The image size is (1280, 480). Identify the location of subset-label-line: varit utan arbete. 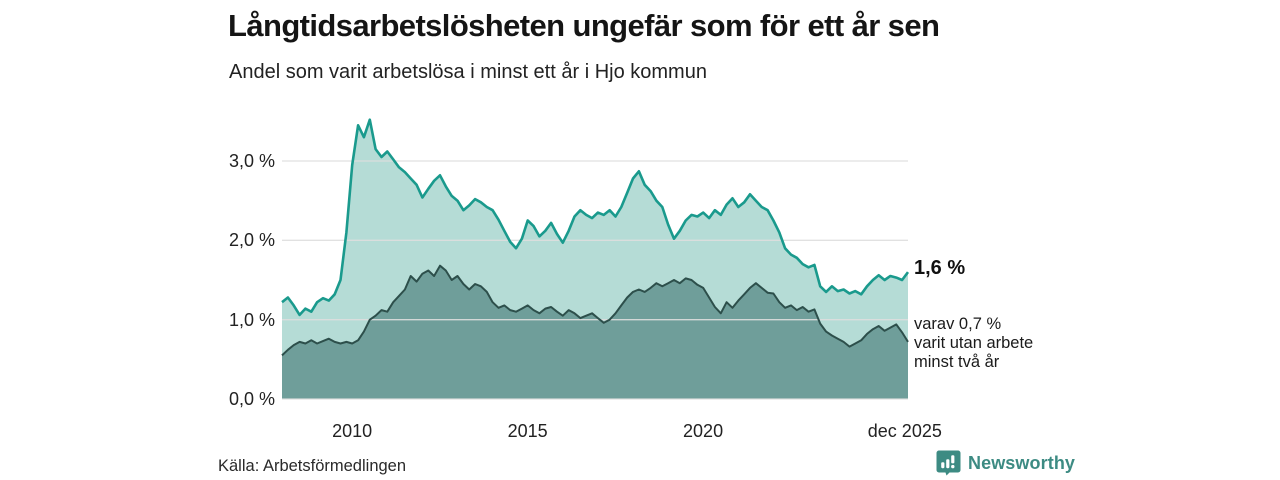
(974, 343).